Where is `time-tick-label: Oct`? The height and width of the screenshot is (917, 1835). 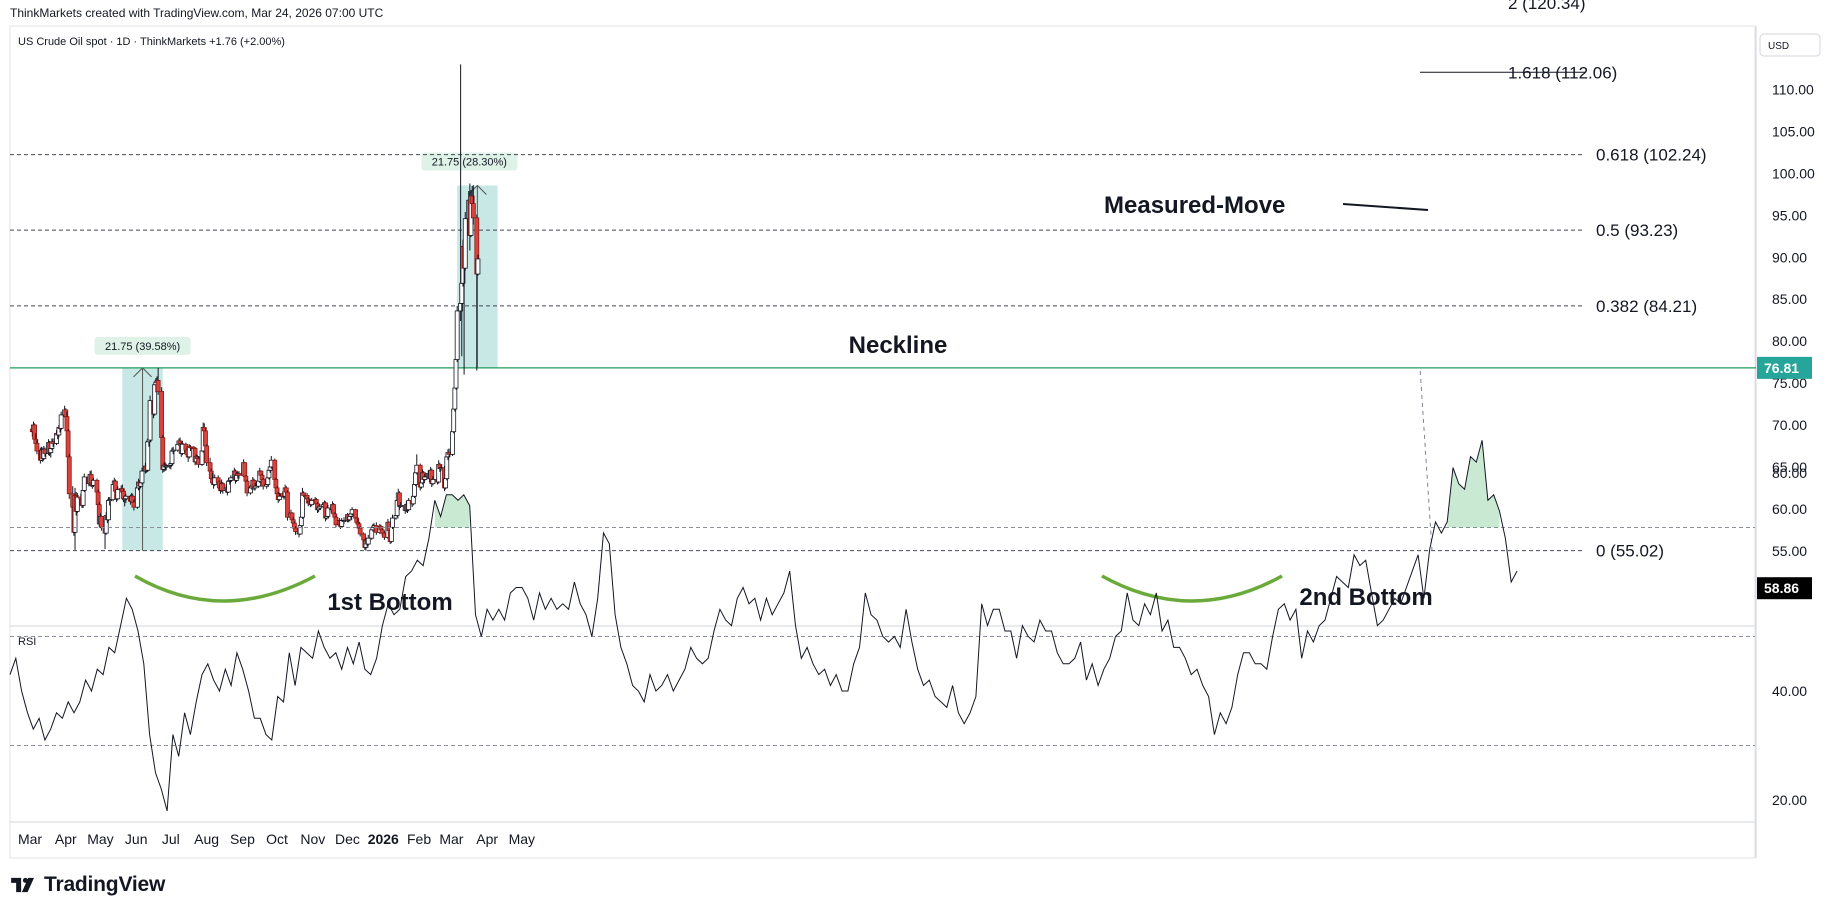
time-tick-label: Oct is located at coordinates (277, 839).